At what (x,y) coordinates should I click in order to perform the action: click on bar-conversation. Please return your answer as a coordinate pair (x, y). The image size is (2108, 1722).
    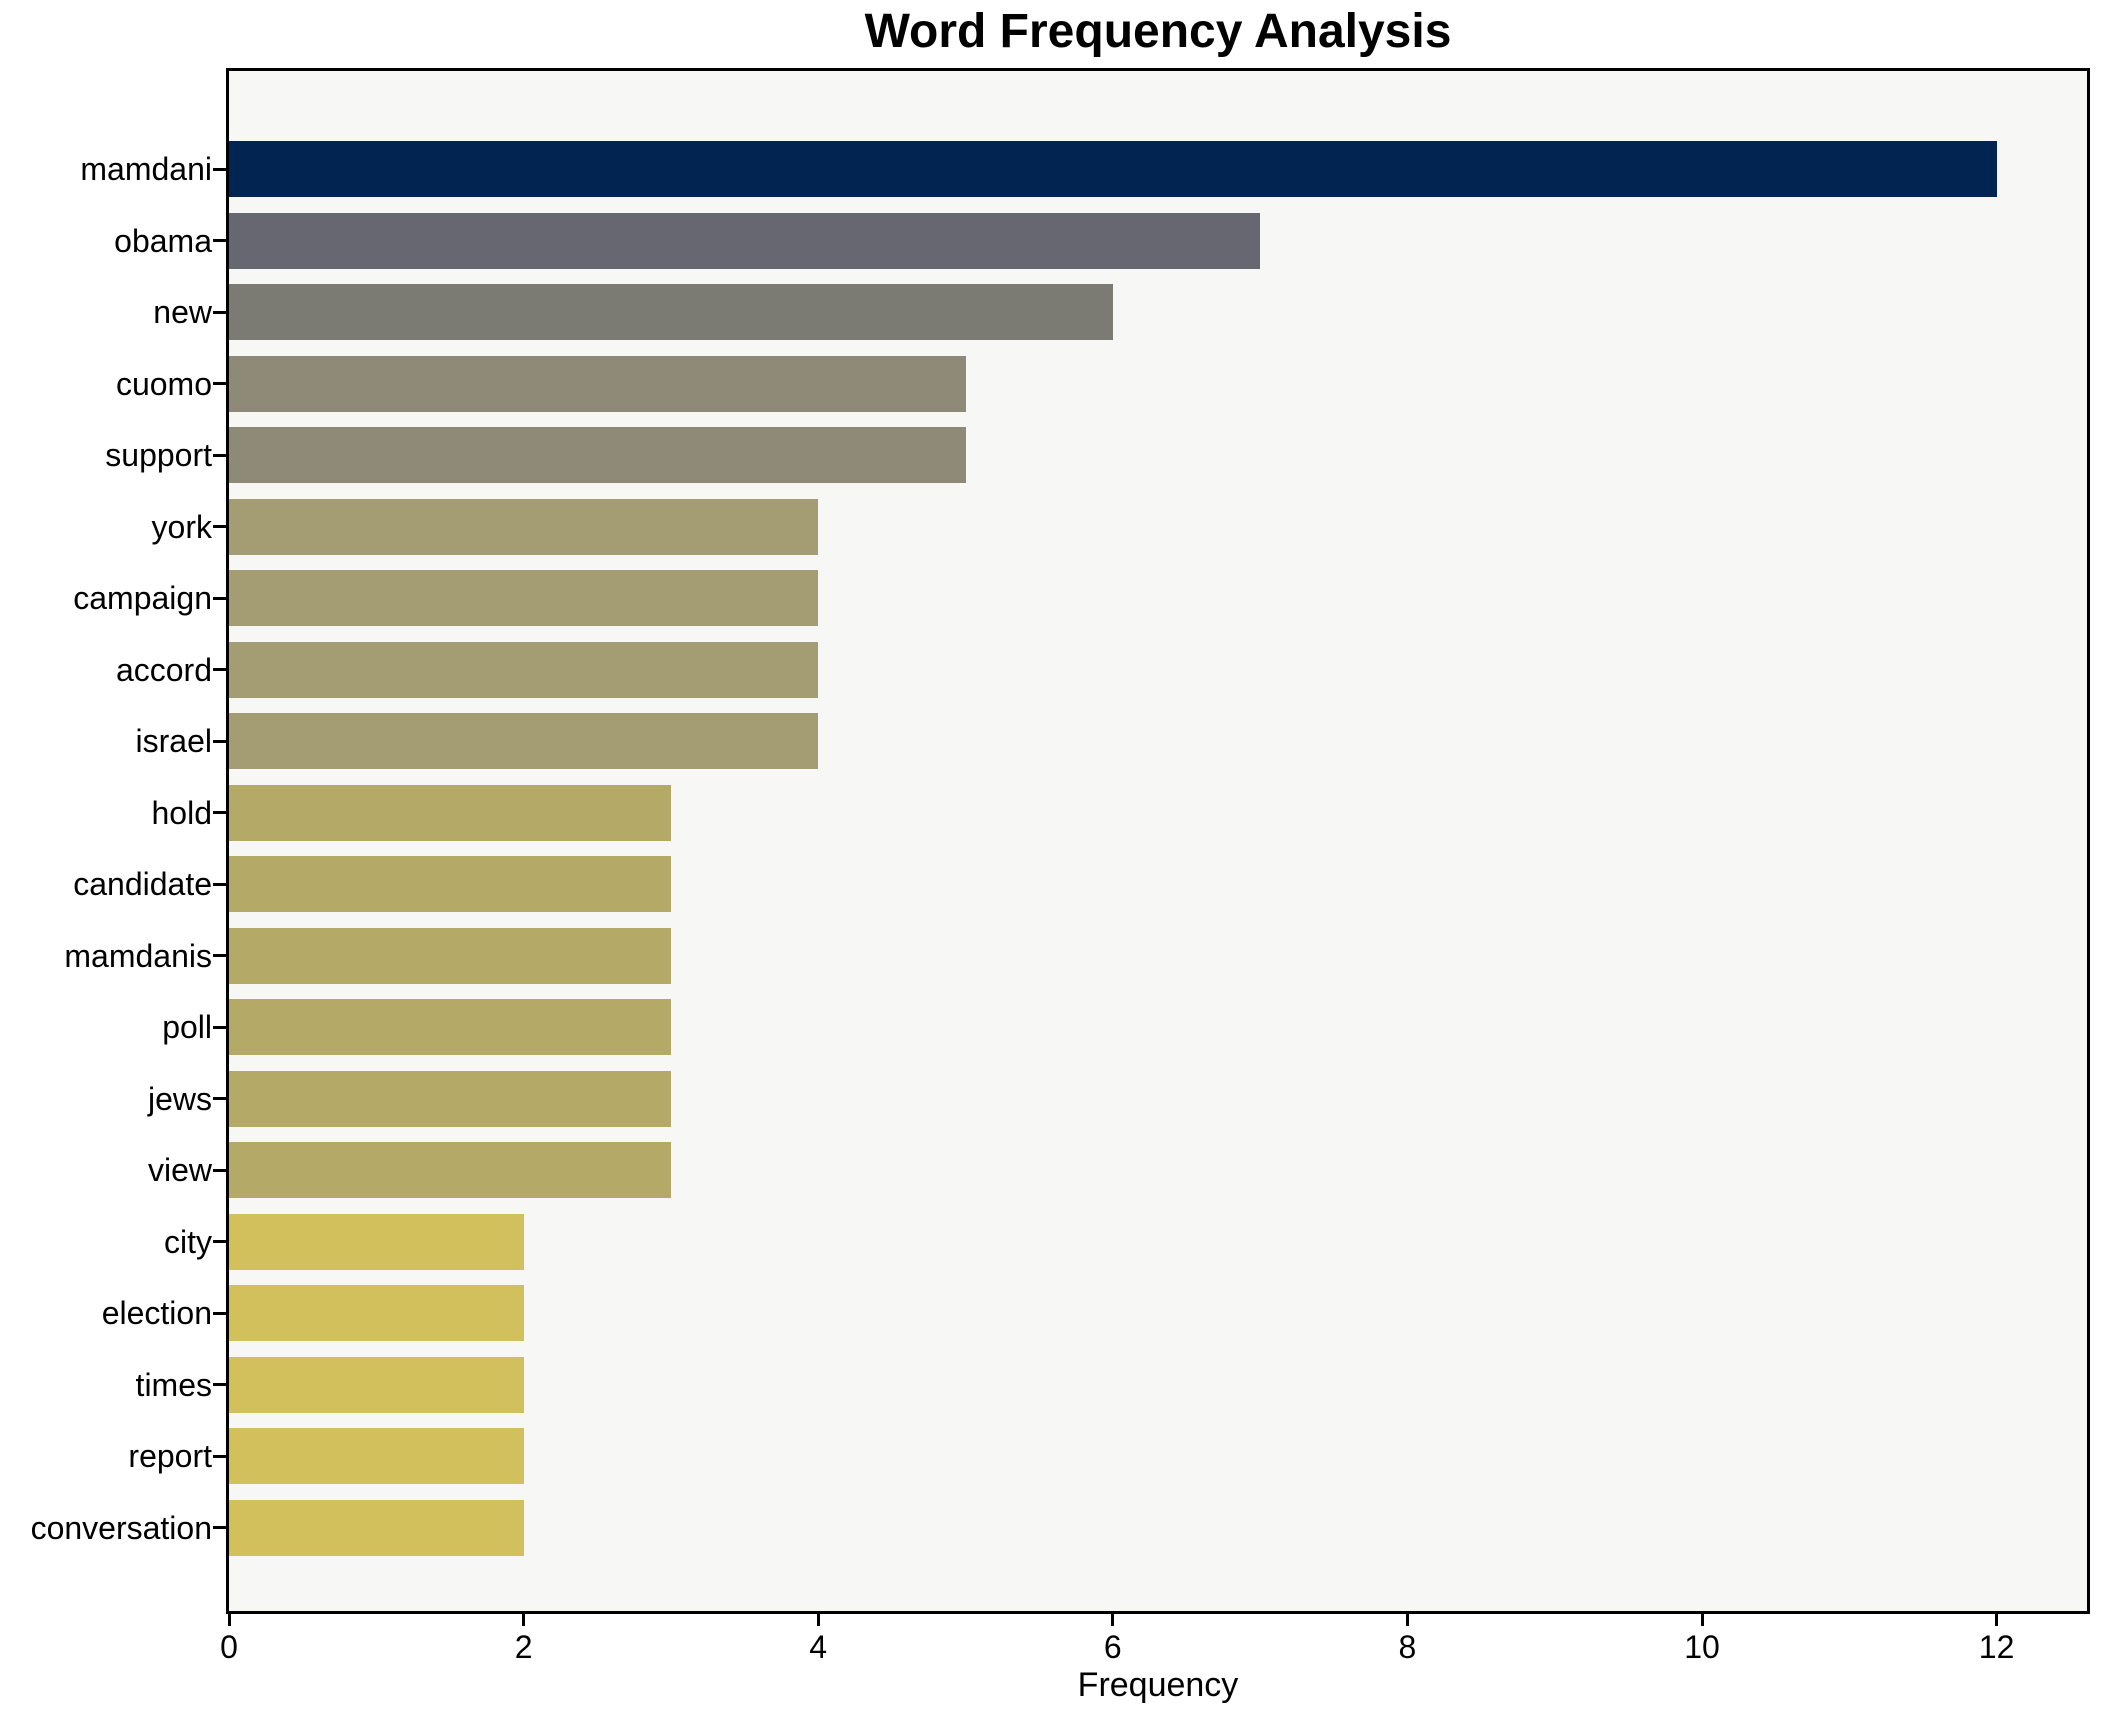
    Looking at the image, I should click on (376, 1527).